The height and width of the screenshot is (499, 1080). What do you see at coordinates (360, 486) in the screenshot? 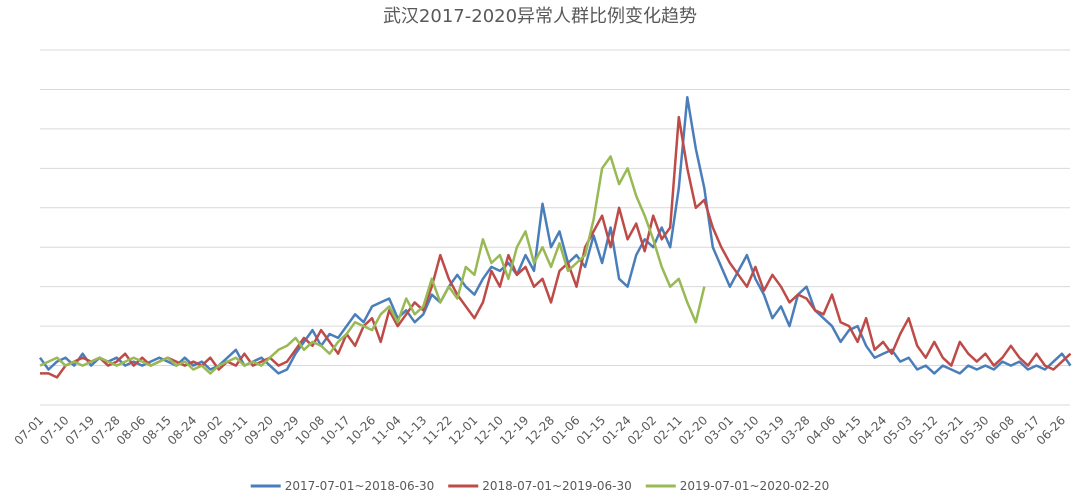
I see `legend-label: 2017-07-01~2018-06-30` at bounding box center [360, 486].